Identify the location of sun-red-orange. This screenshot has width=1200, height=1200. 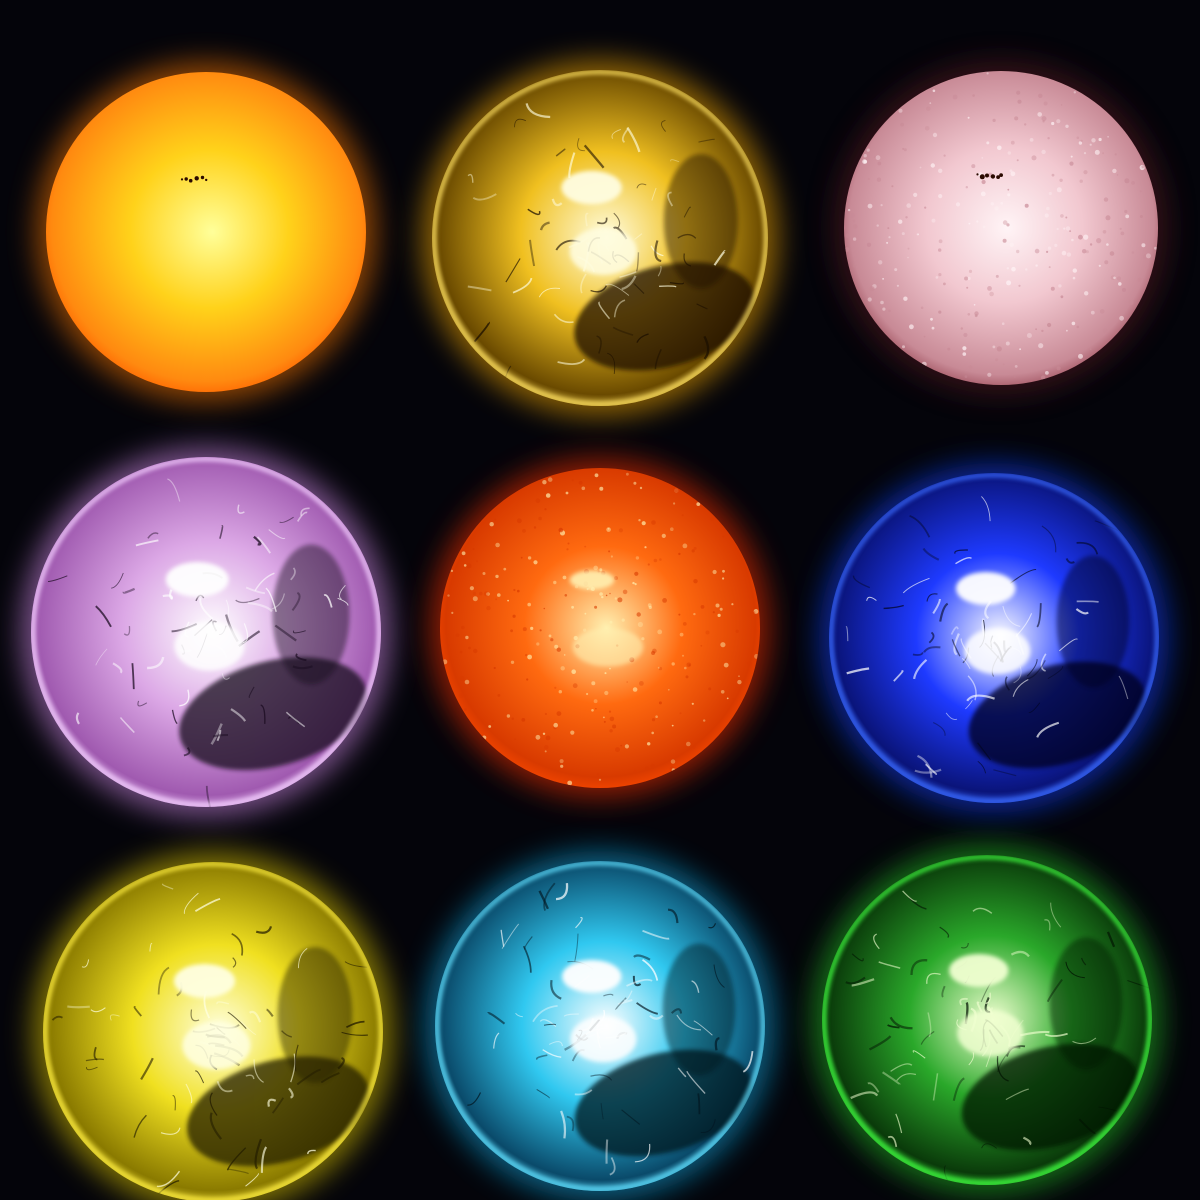
(600, 628).